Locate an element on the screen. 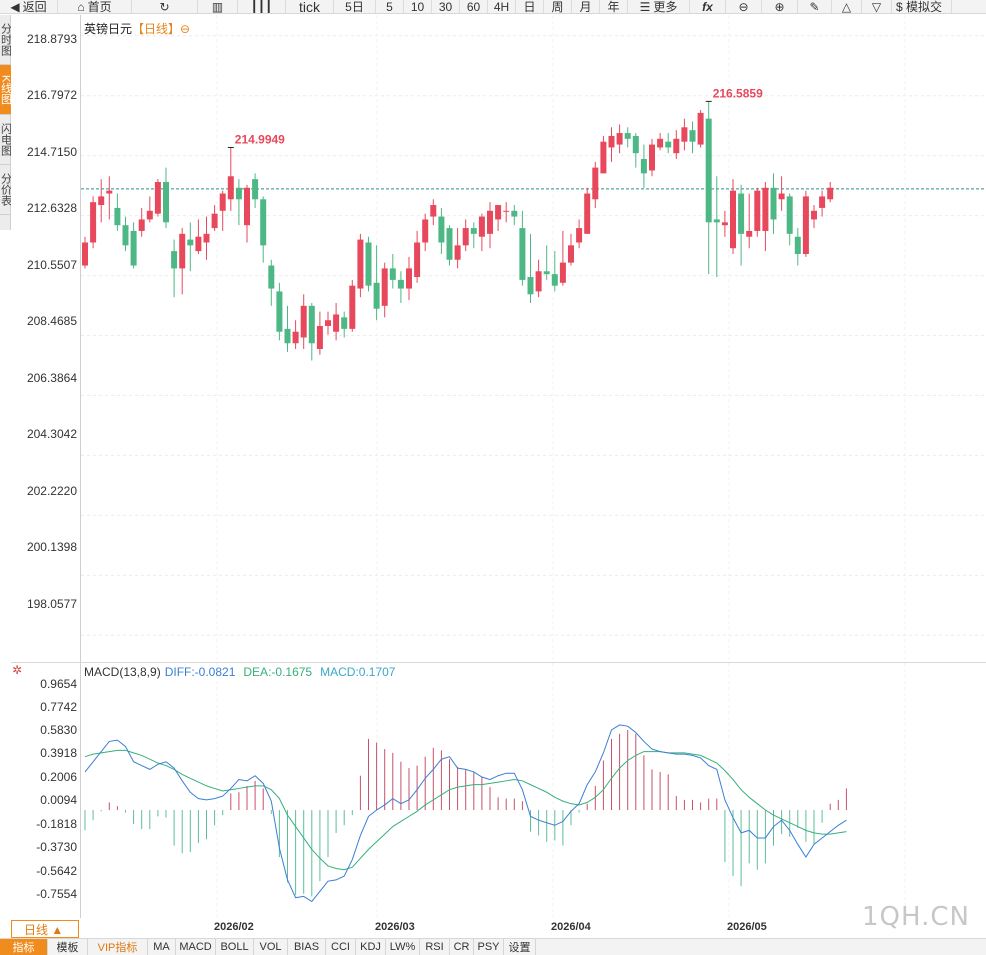  tab-kdj: KDJ is located at coordinates (371, 946).